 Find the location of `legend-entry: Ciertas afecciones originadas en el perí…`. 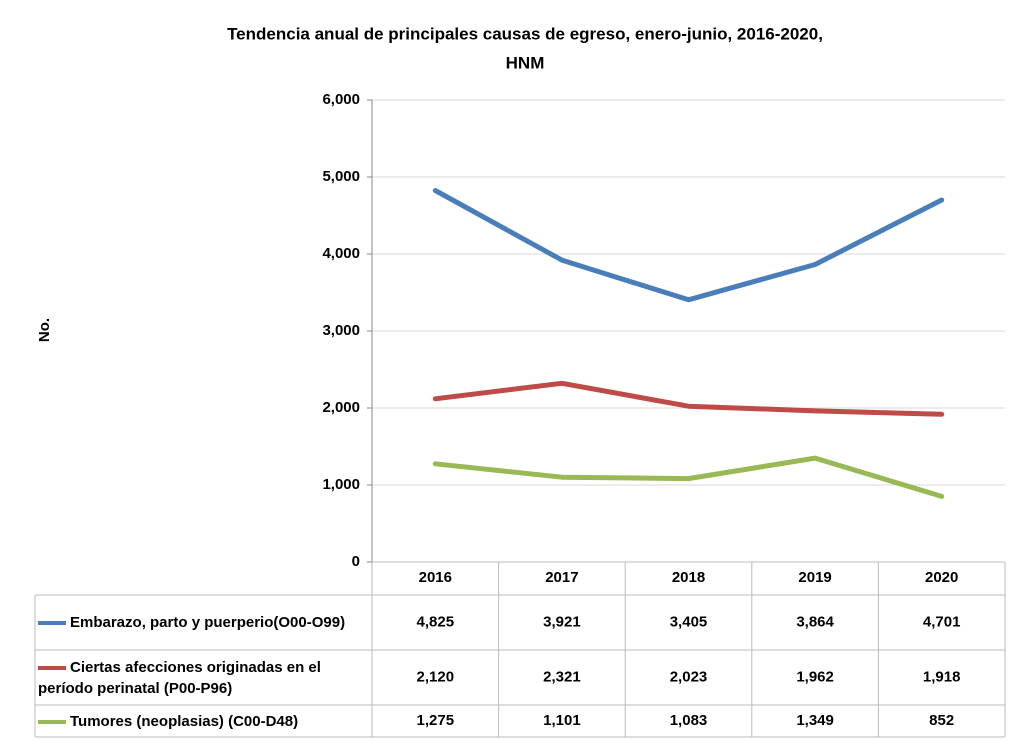

legend-entry: Ciertas afecciones originadas en el perí… is located at coordinates (204, 677).